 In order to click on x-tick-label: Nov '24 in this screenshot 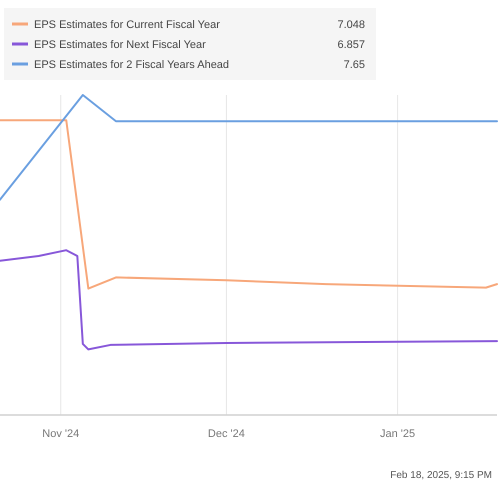, I will do `click(61, 434)`.